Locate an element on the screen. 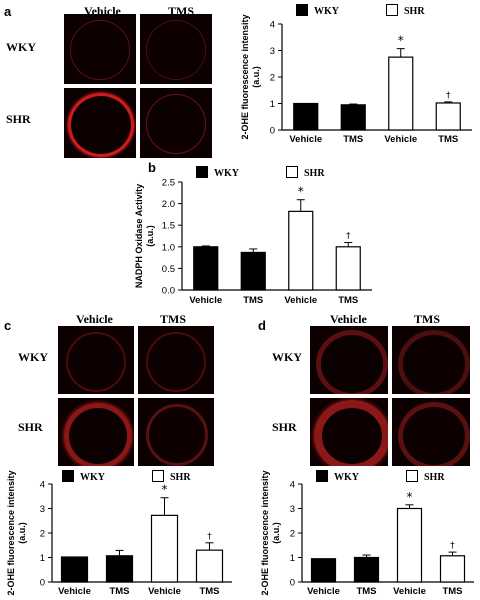 This screenshot has width=480, height=600. row-label-shr-c: SHR is located at coordinates (30, 427).